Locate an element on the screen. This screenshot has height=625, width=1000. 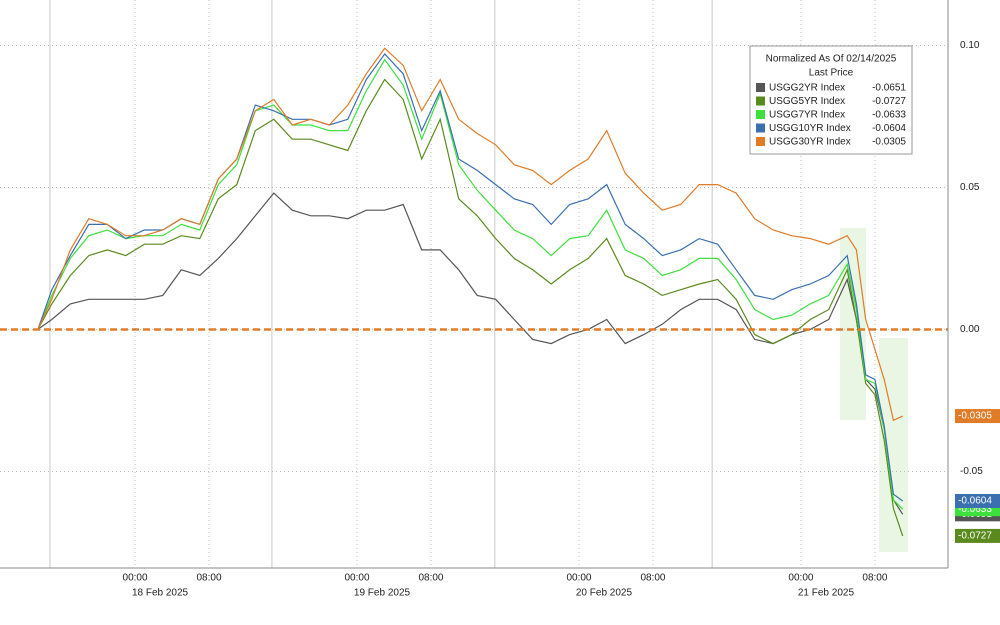
last-value-tags: -0.0651-0.0727-0.0633-0.0604-0.0305 is located at coordinates (977, 476).